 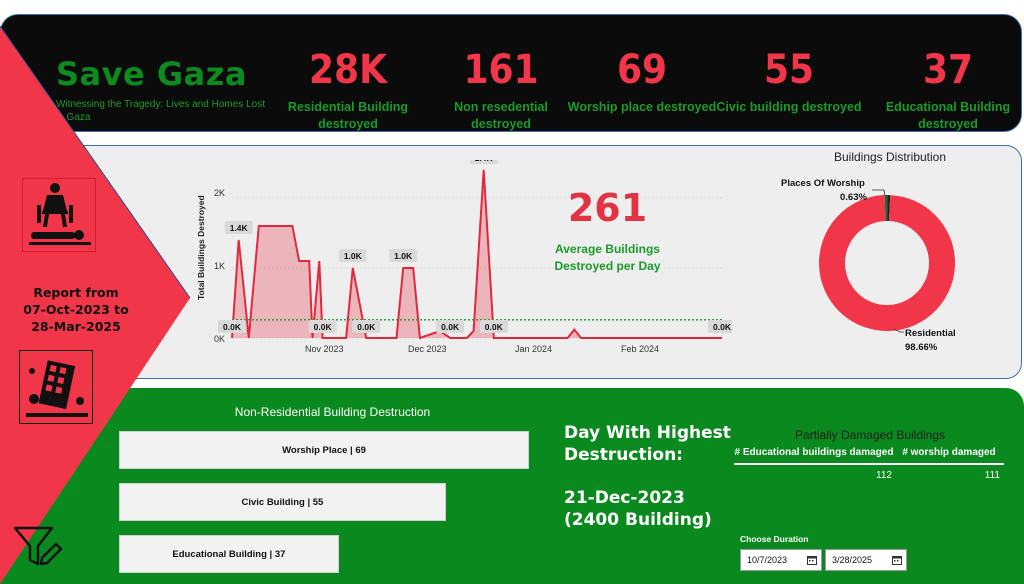 What do you see at coordinates (282, 502) in the screenshot?
I see `bar-civic: Civic Building | 55` at bounding box center [282, 502].